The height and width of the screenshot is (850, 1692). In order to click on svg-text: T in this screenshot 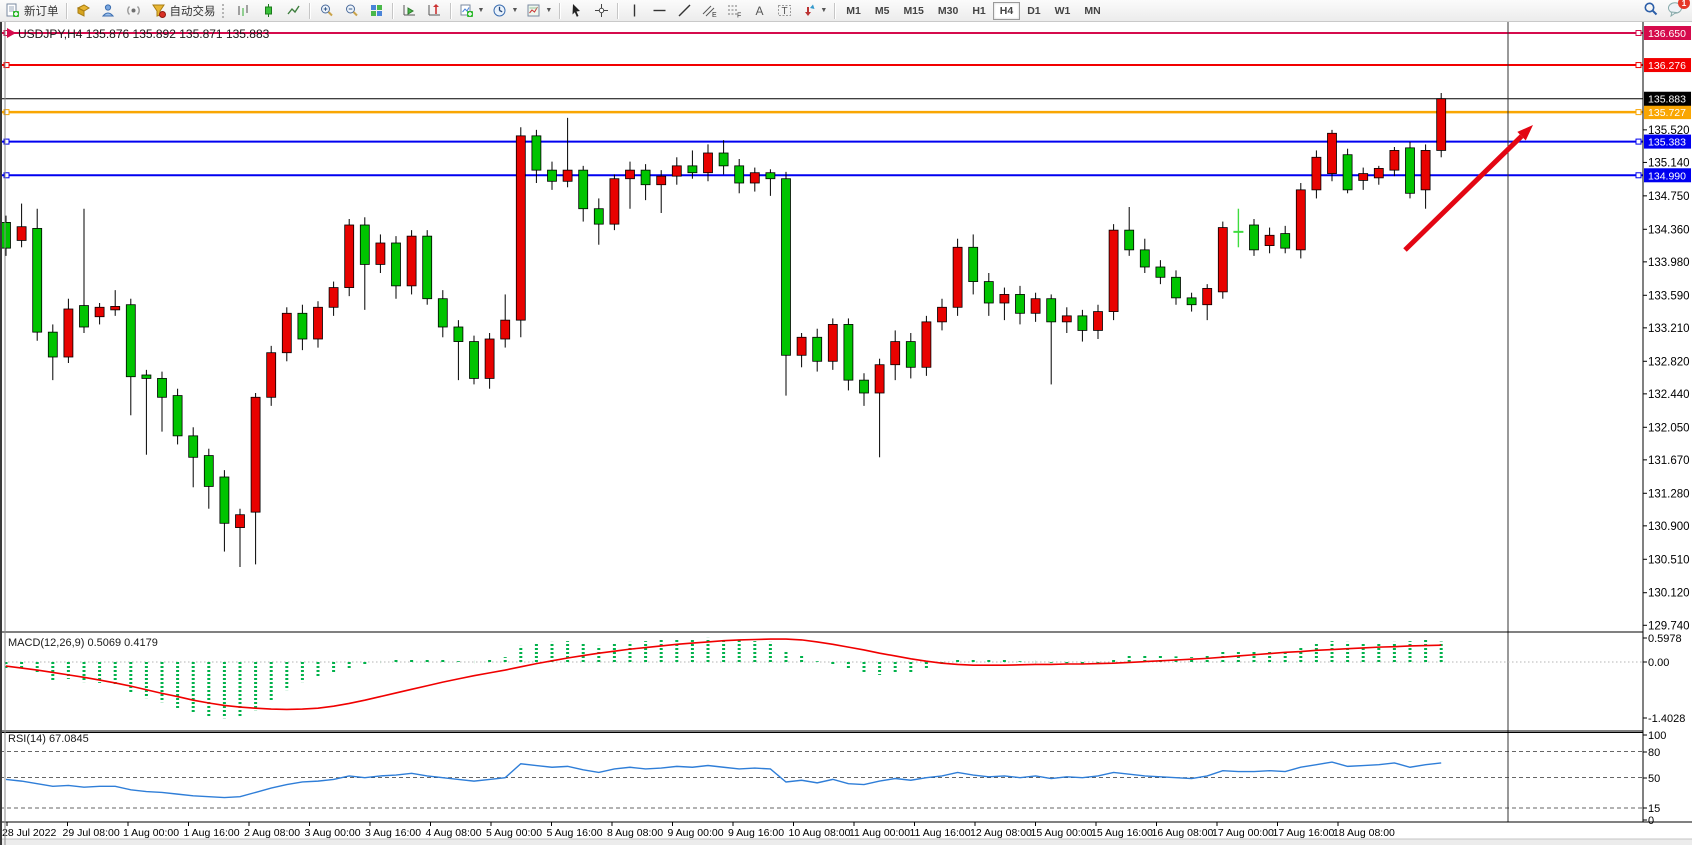, I will do `click(785, 11)`.